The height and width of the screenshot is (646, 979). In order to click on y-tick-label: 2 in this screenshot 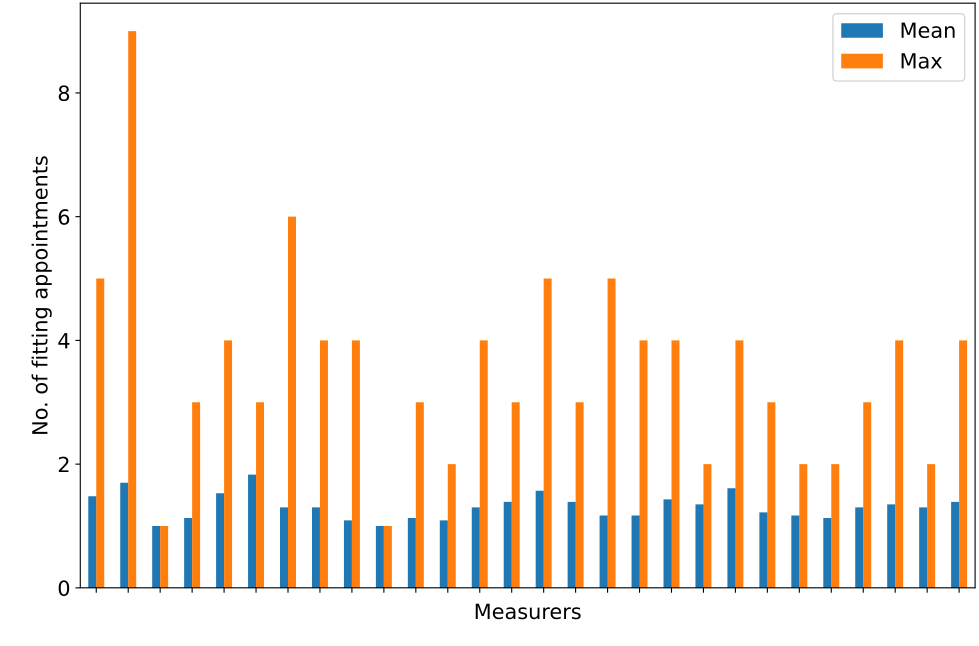, I will do `click(63, 464)`.